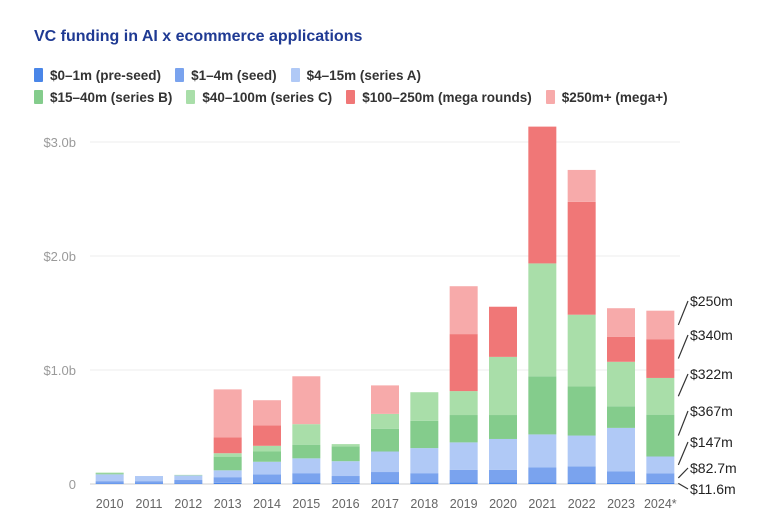 The width and height of the screenshot is (777, 531). I want to click on legend-item: $0–1m (pre-seed), so click(97, 75).